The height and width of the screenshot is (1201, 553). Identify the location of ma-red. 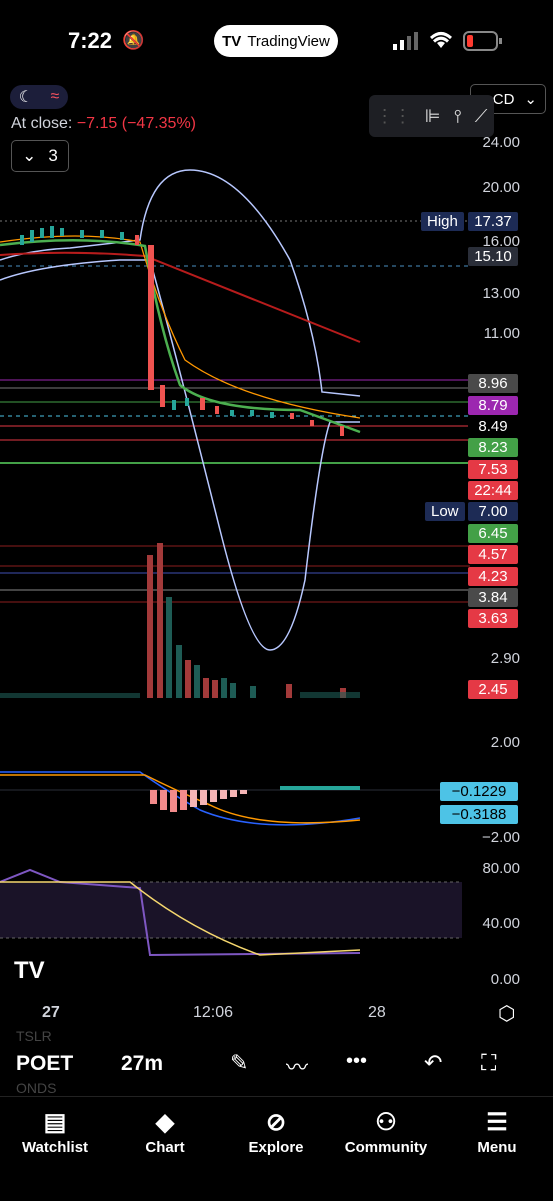
(180, 297).